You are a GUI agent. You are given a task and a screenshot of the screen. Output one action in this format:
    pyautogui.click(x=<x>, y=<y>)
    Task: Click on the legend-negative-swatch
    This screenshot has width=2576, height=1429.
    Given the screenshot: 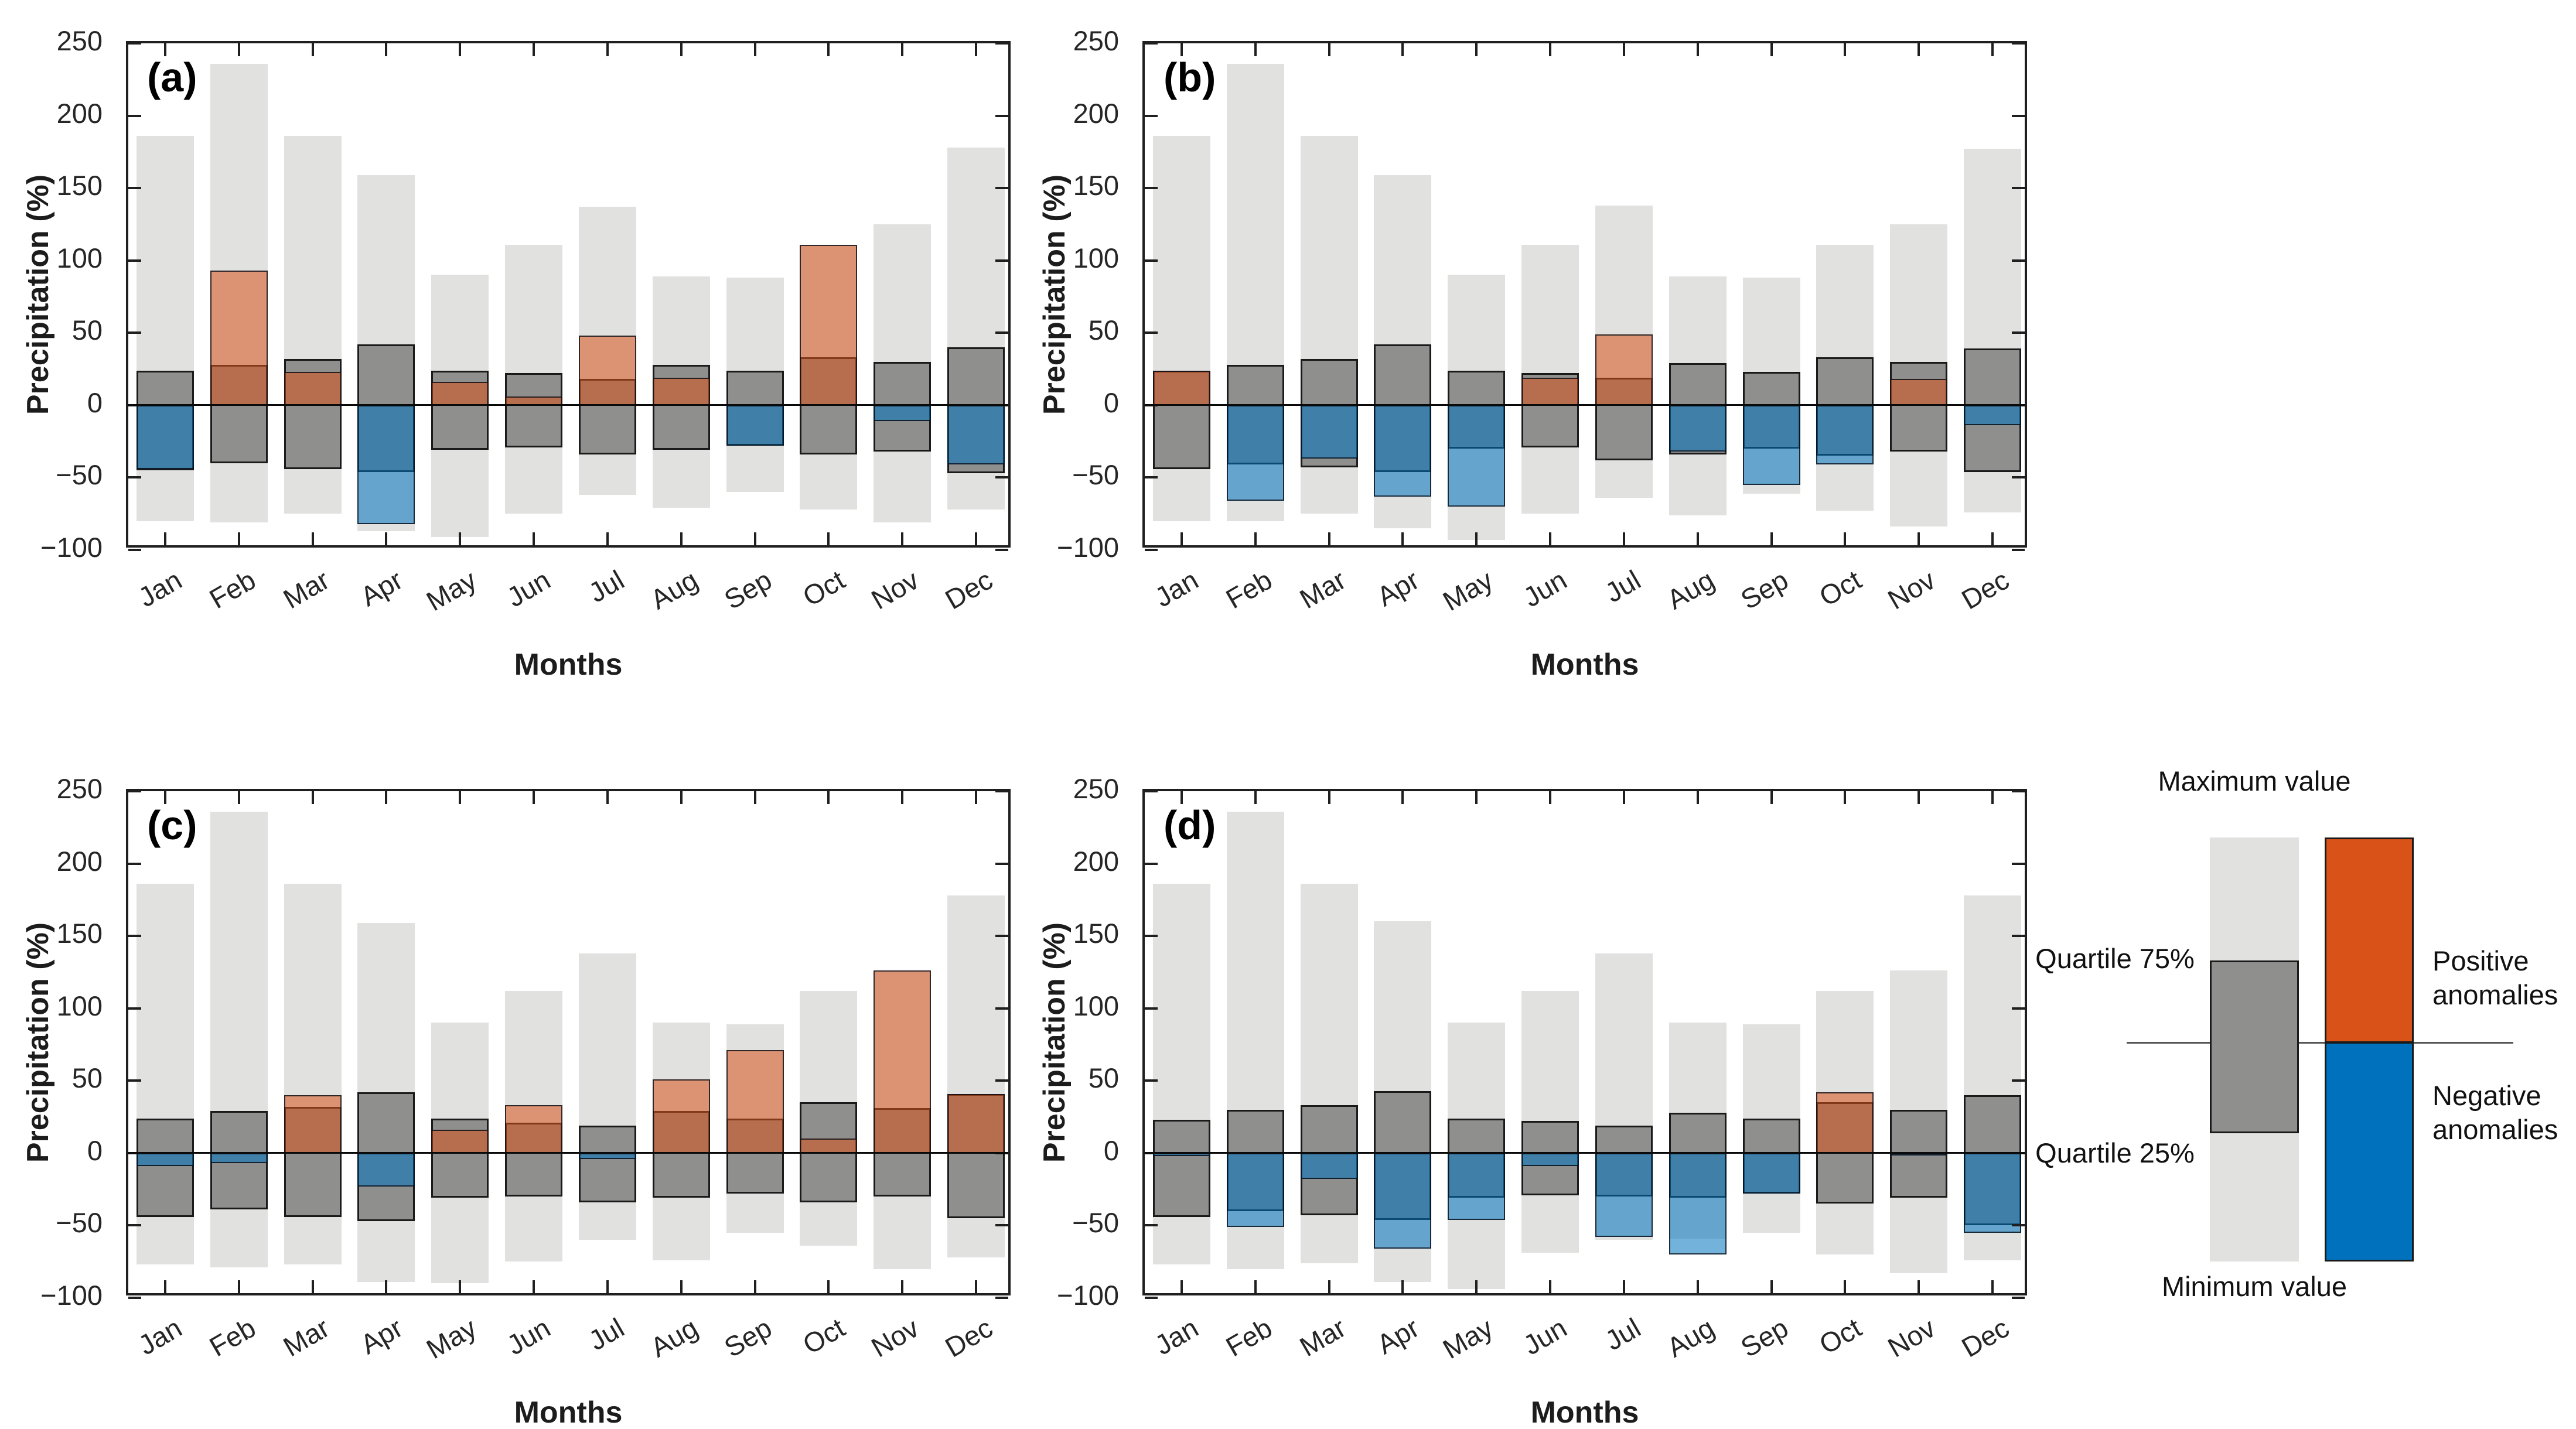 What is the action you would take?
    pyautogui.click(x=2369, y=1152)
    